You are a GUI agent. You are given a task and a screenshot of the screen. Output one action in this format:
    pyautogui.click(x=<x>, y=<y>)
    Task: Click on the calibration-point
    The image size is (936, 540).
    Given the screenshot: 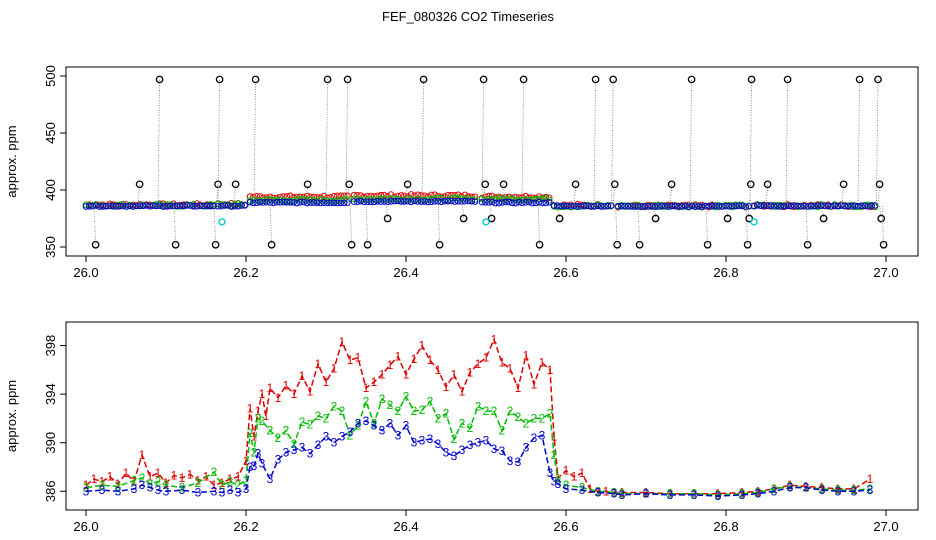 What is the action you would take?
    pyautogui.click(x=486, y=222)
    